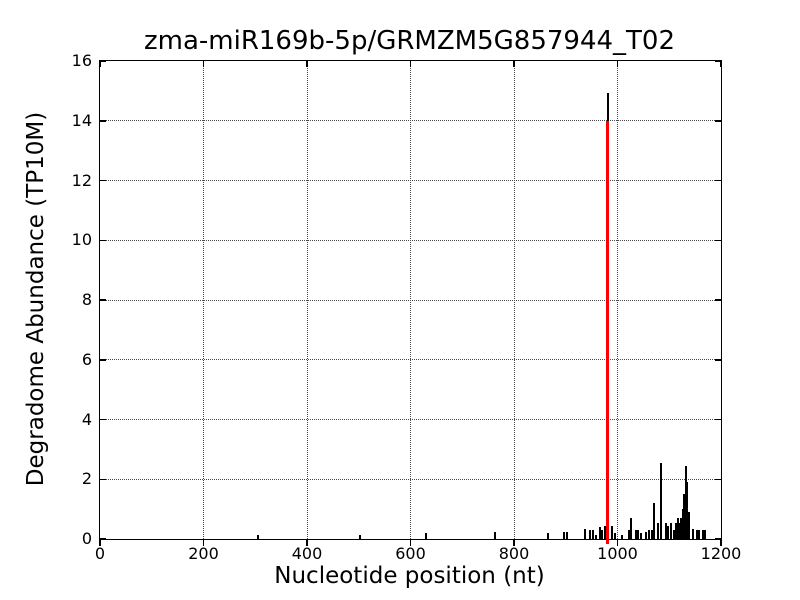 The height and width of the screenshot is (600, 800). Describe the element at coordinates (410, 553) in the screenshot. I see `x-tick-label-600: 600` at that location.